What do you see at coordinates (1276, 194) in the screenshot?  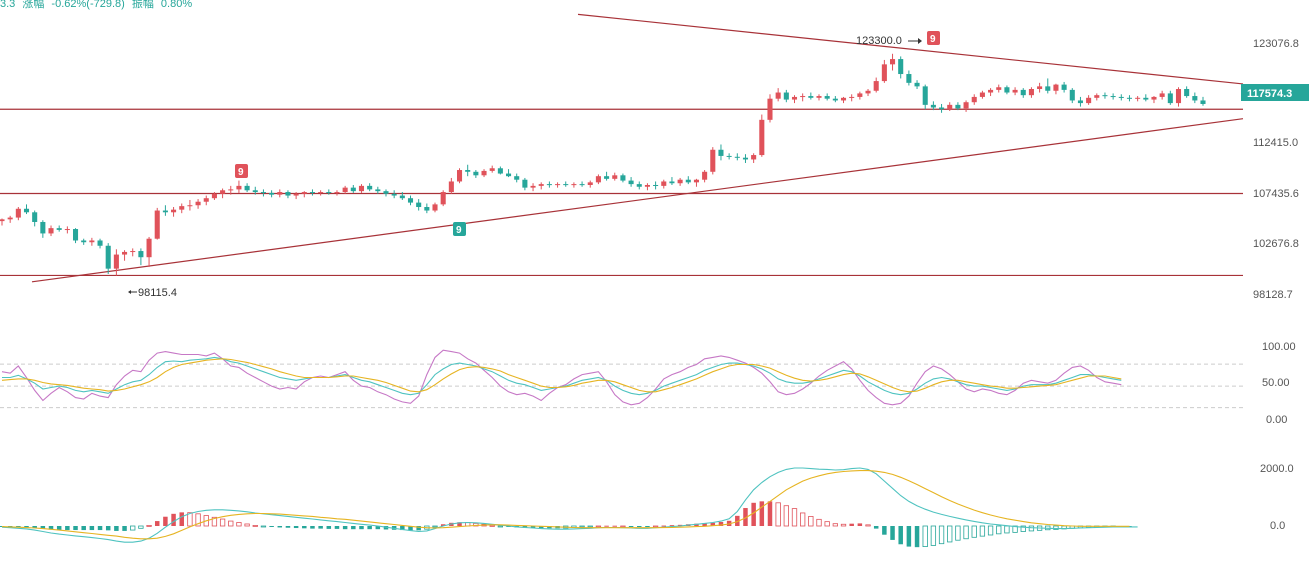 I see `price-tick-3: 107435.6` at bounding box center [1276, 194].